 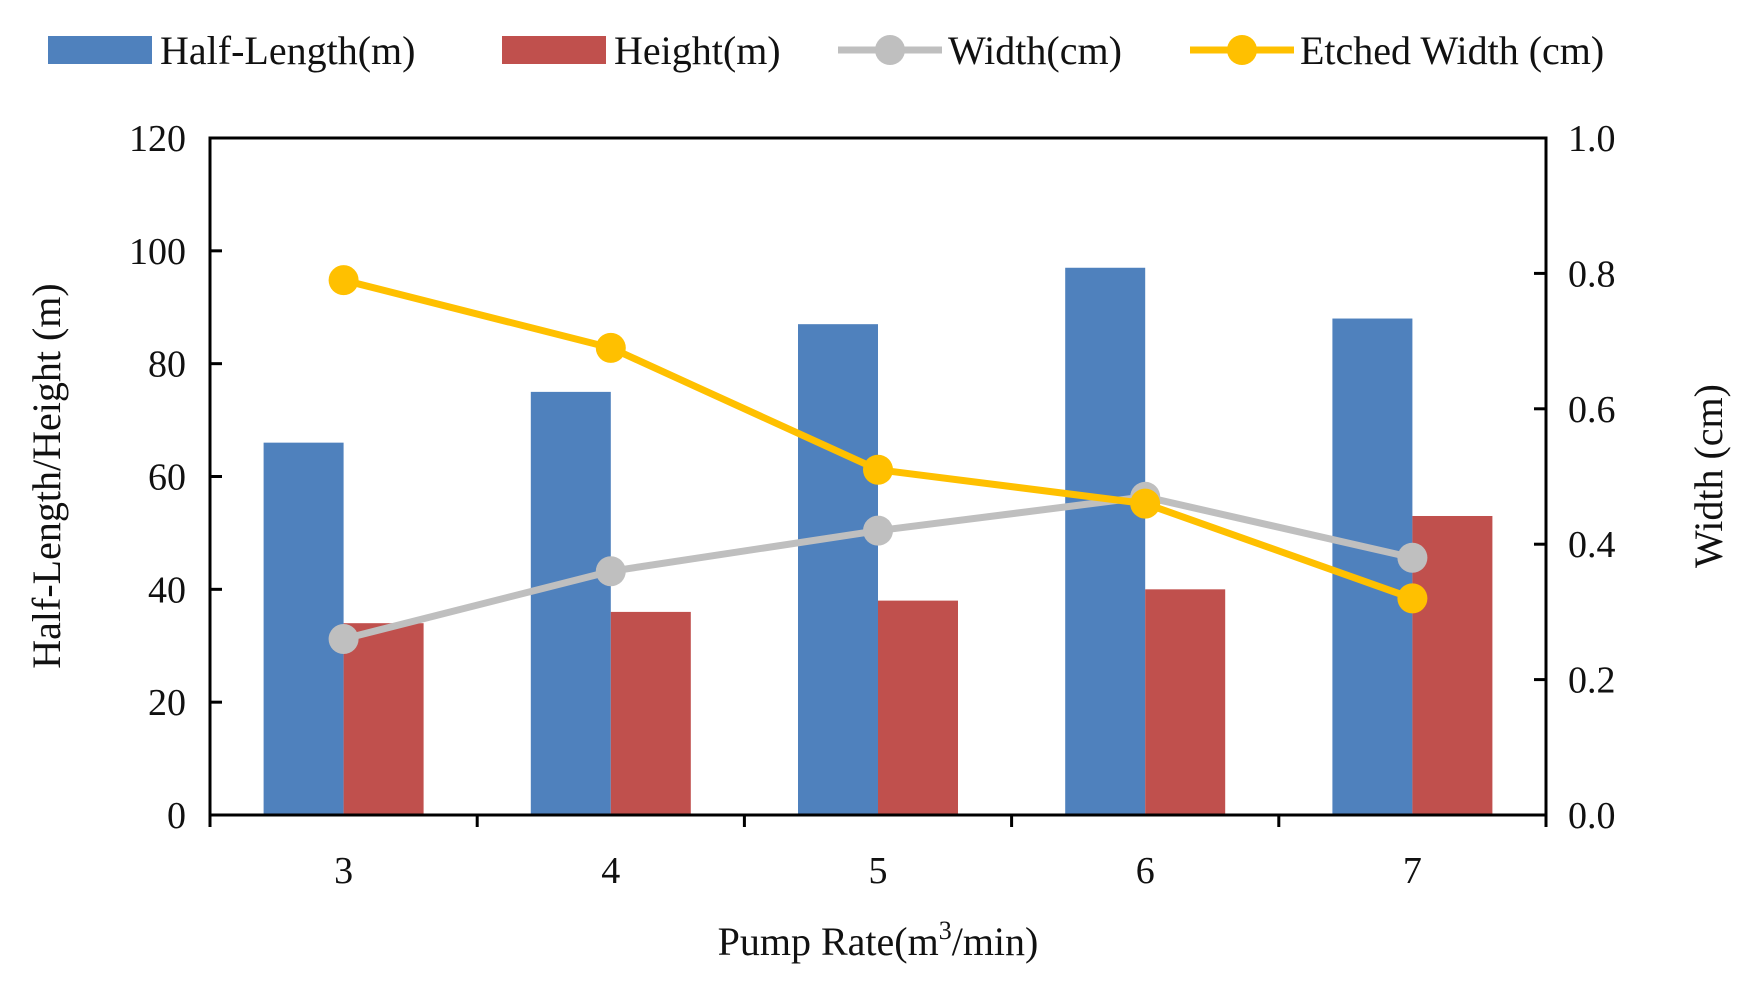 What do you see at coordinates (1035, 50) in the screenshot?
I see `legend-label-2: Width(cm)` at bounding box center [1035, 50].